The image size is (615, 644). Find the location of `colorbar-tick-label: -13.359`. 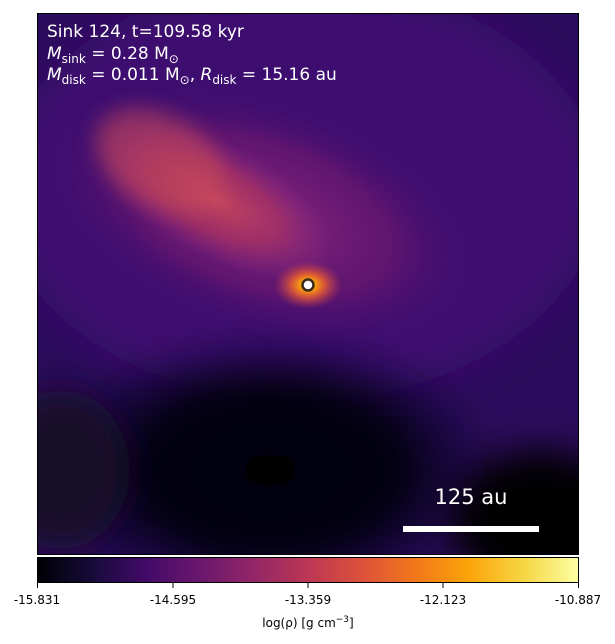

colorbar-tick-label: -13.359 is located at coordinates (308, 600).